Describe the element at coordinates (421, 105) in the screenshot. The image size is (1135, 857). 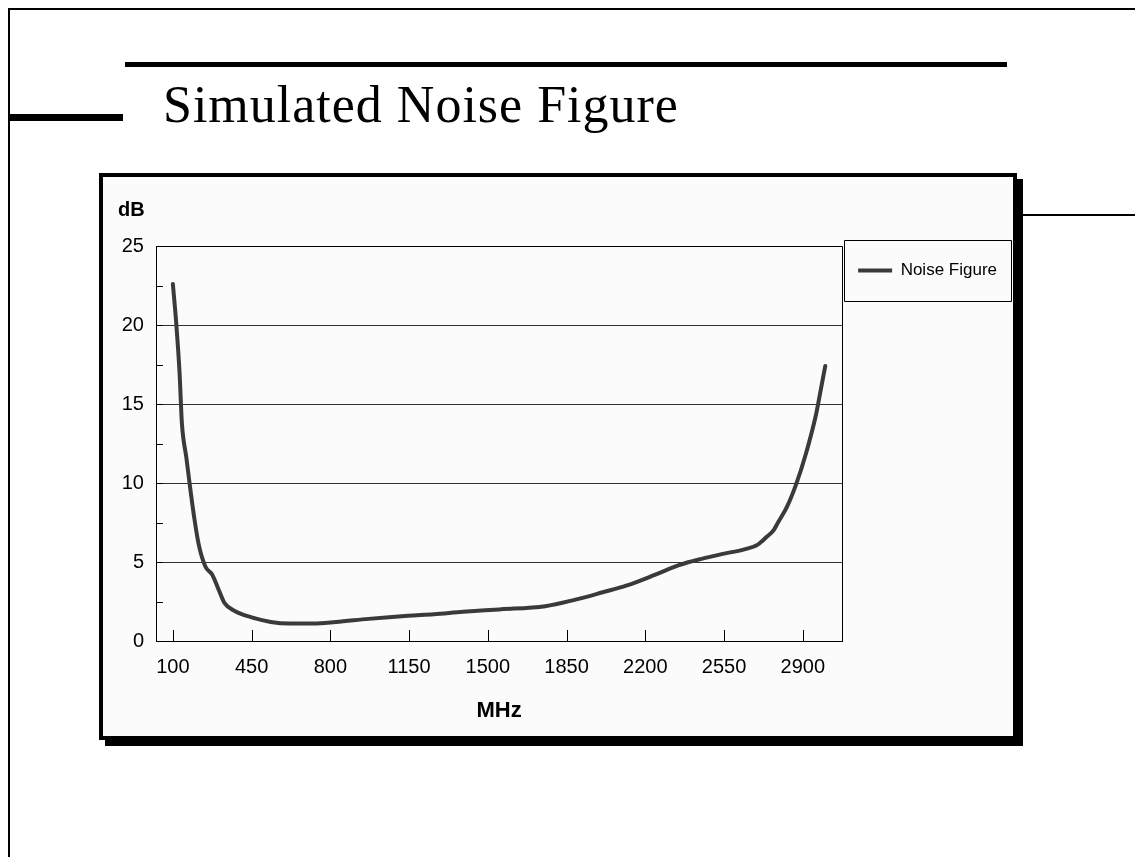
I see `chart-title: Simulated Noise Figure` at that location.